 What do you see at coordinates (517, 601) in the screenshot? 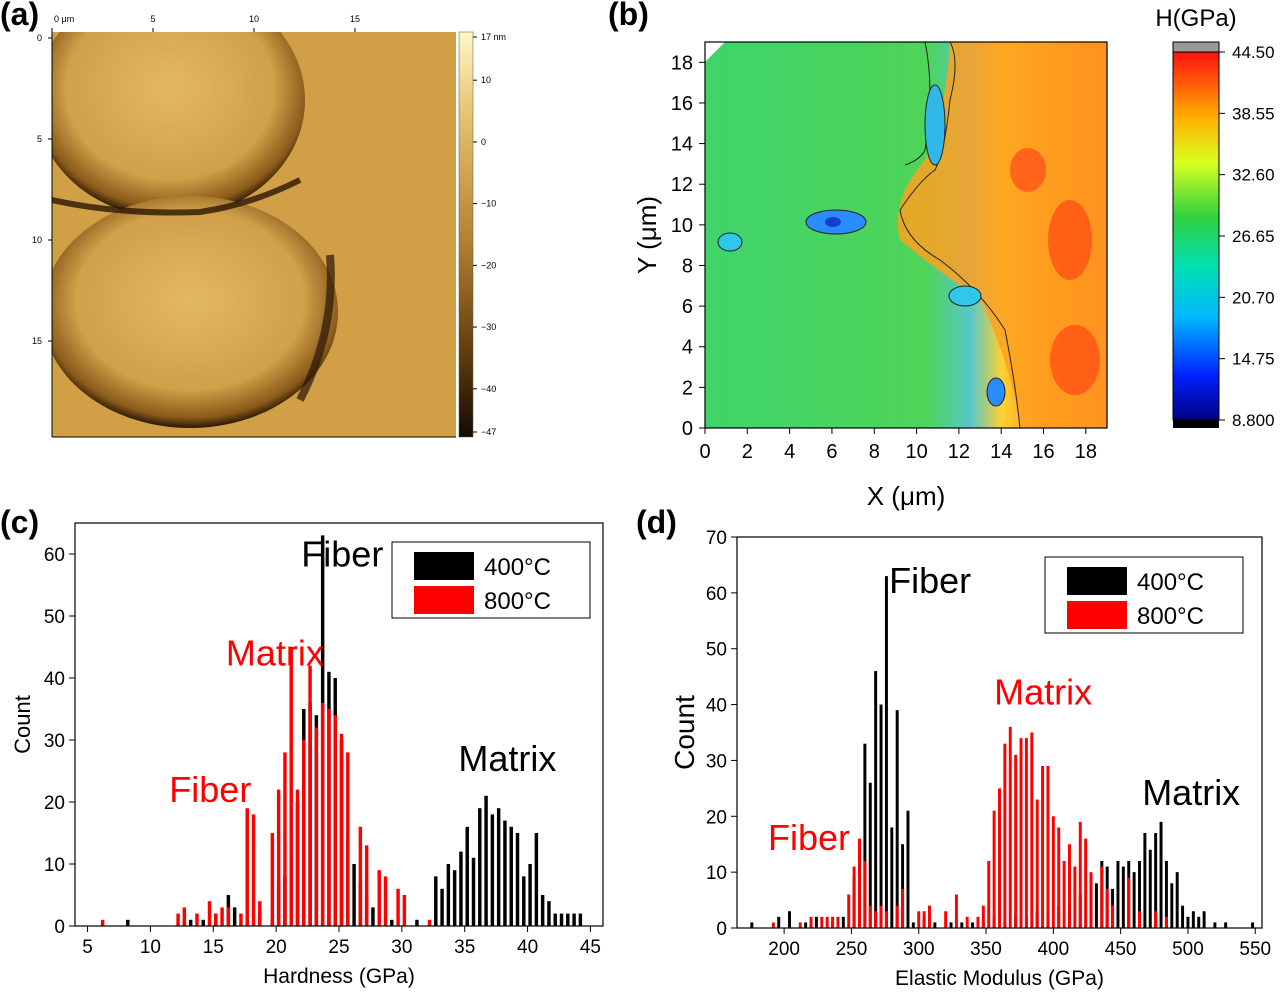
I see `legend-entry: 800°C` at bounding box center [517, 601].